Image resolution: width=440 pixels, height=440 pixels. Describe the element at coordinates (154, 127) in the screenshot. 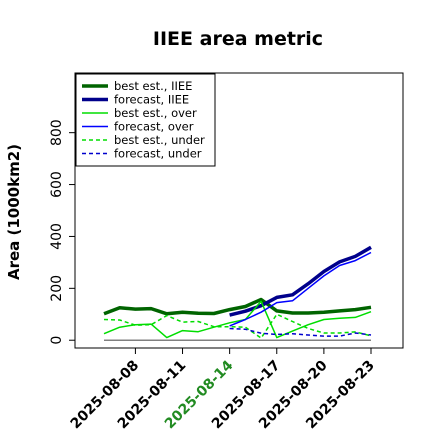

I see `legend-label-3: forecast, over` at that location.